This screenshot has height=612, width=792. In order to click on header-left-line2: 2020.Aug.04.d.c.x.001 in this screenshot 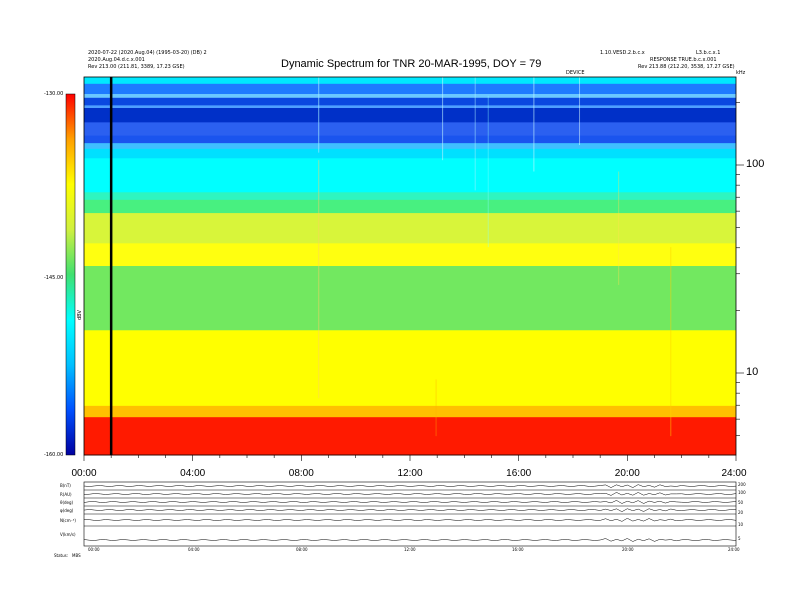, I will do `click(116, 60)`.